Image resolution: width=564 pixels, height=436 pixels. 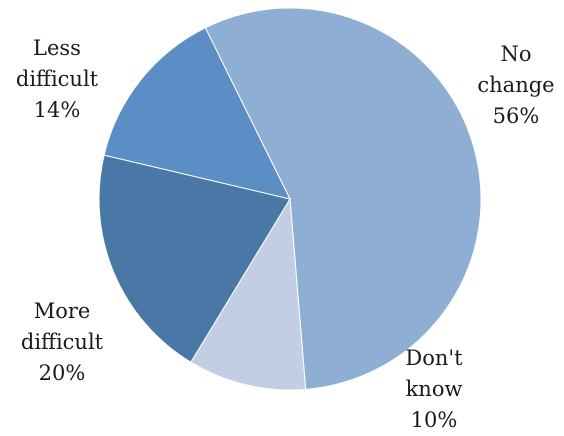 I want to click on slice-name-label: change, so click(x=515, y=85).